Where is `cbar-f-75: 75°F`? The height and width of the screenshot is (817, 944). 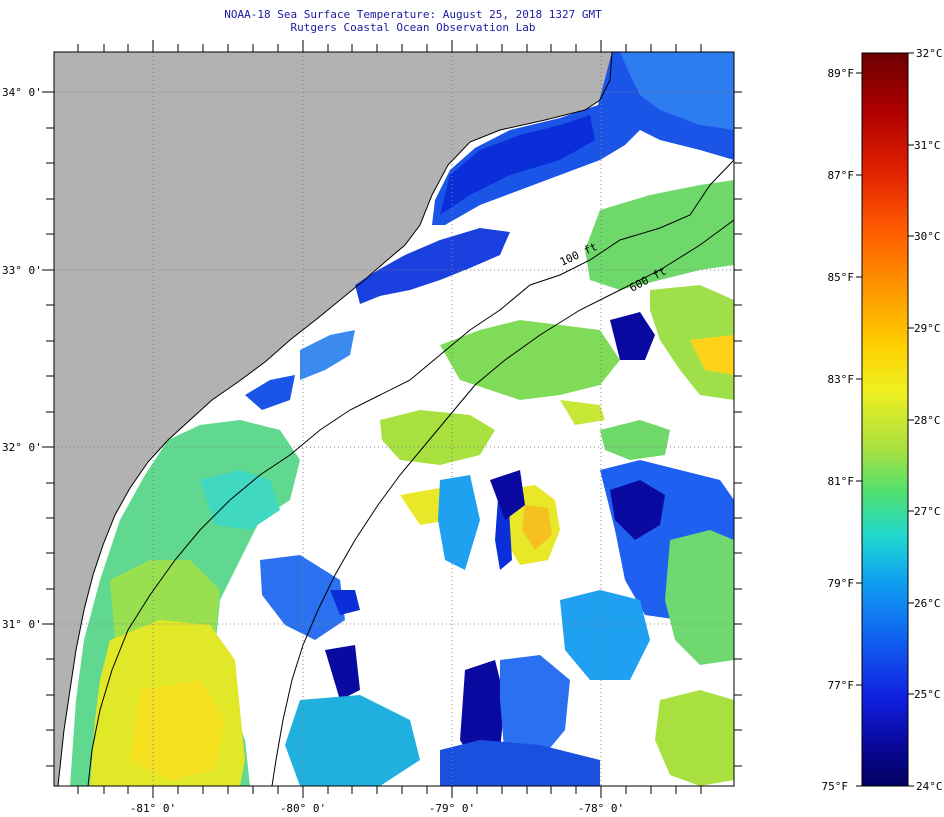 cbar-f-75: 75°F is located at coordinates (835, 786).